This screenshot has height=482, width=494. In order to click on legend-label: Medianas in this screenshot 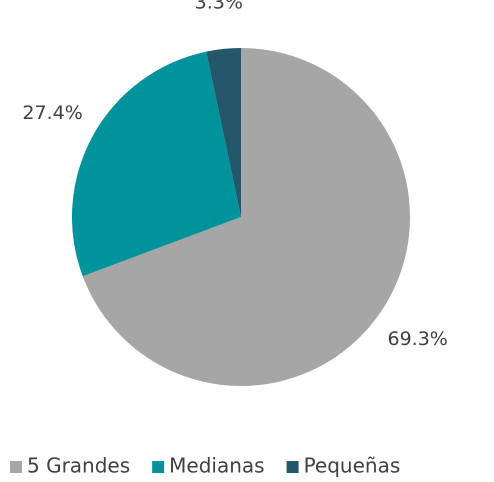, I will do `click(216, 466)`.